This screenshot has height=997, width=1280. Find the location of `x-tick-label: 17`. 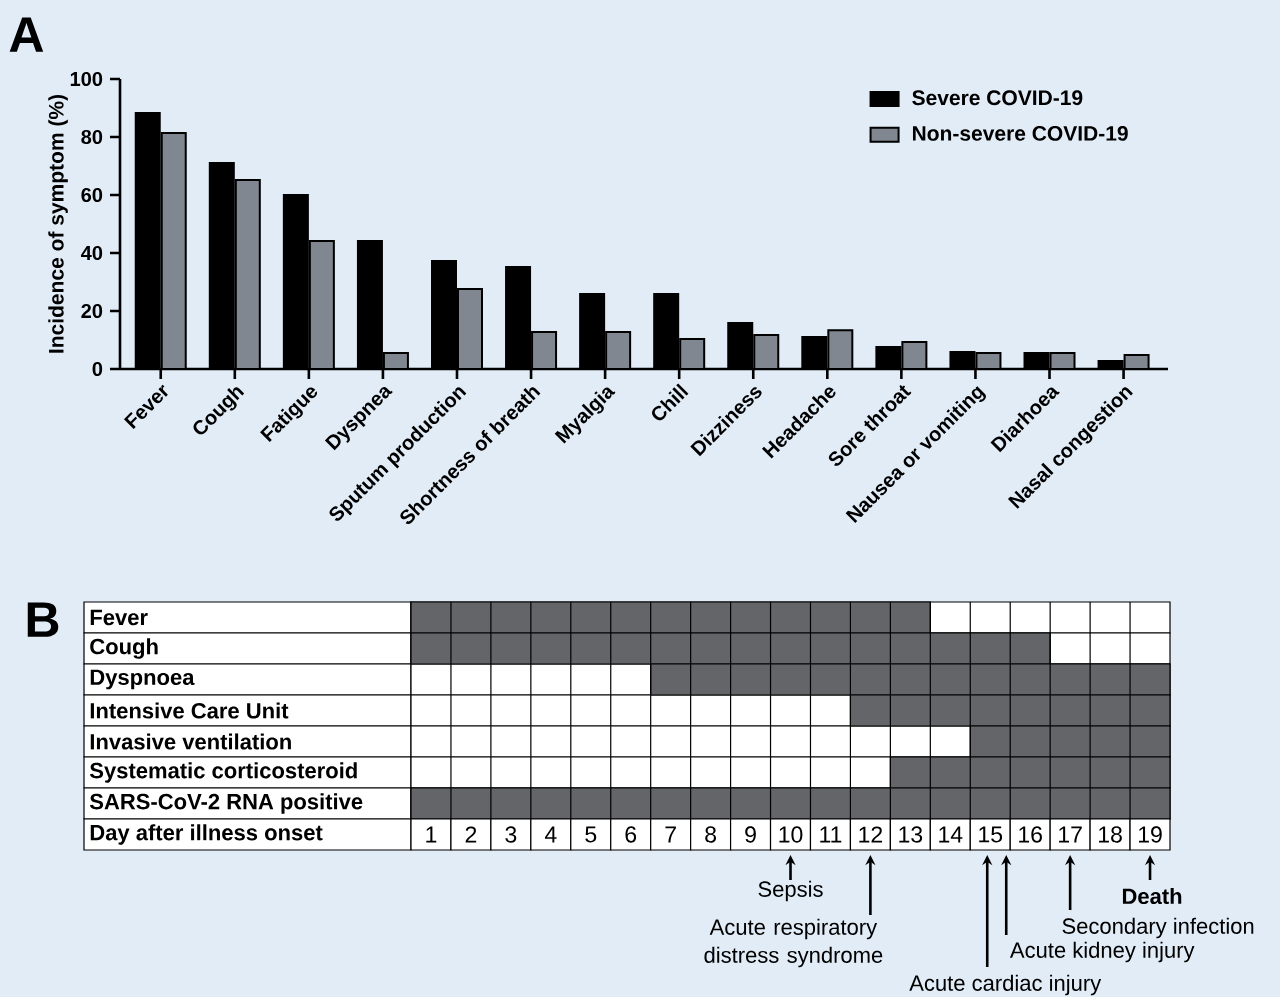

x-tick-label: 17 is located at coordinates (1070, 834).